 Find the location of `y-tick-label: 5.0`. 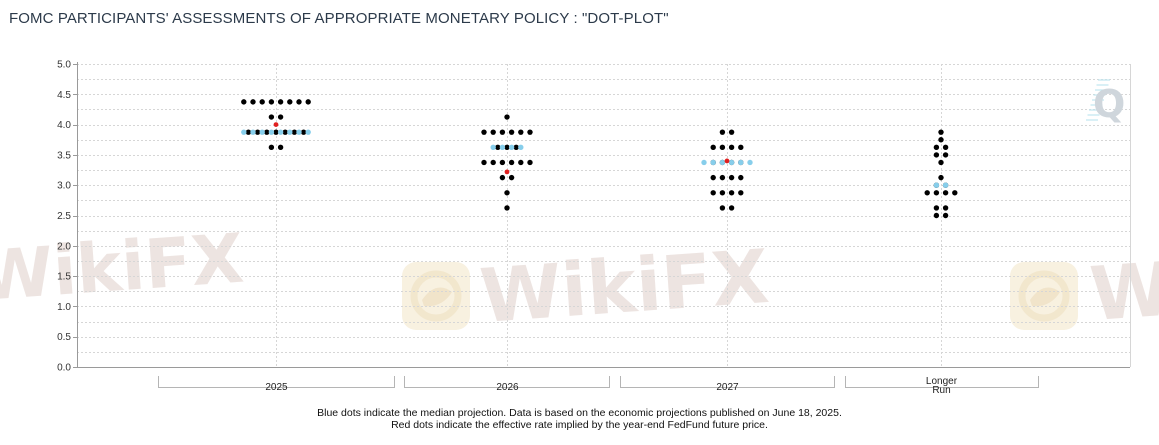

y-tick-label: 5.0 is located at coordinates (64, 65).